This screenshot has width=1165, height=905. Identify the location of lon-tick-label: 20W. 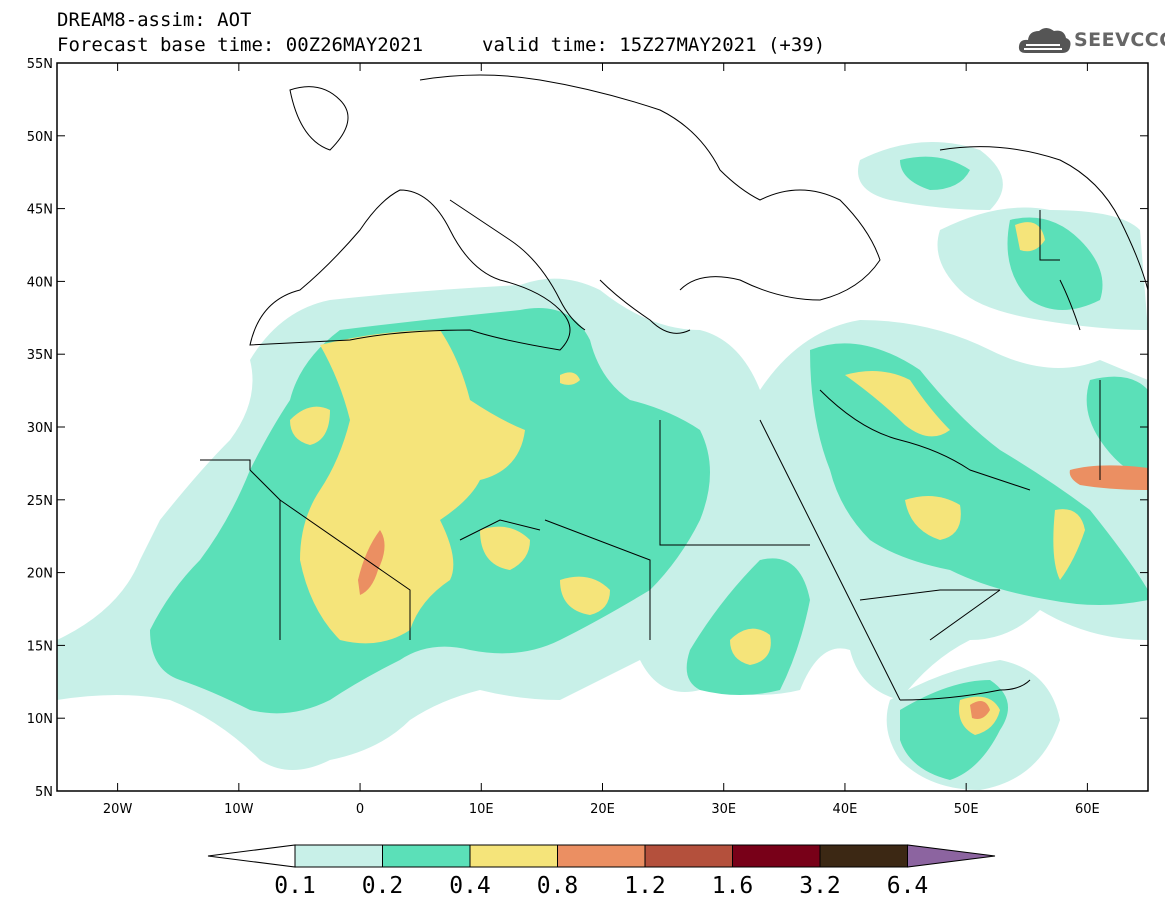
(118, 809).